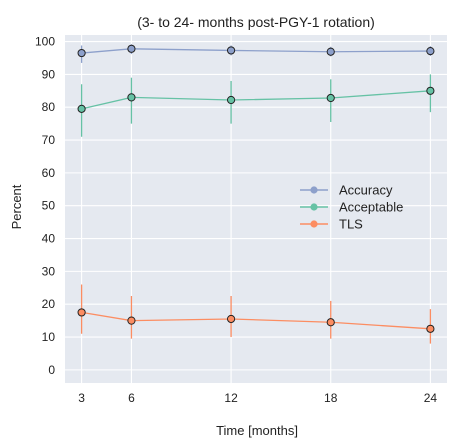  Describe the element at coordinates (49, 74) in the screenshot. I see `y-tick-label: 90` at that location.